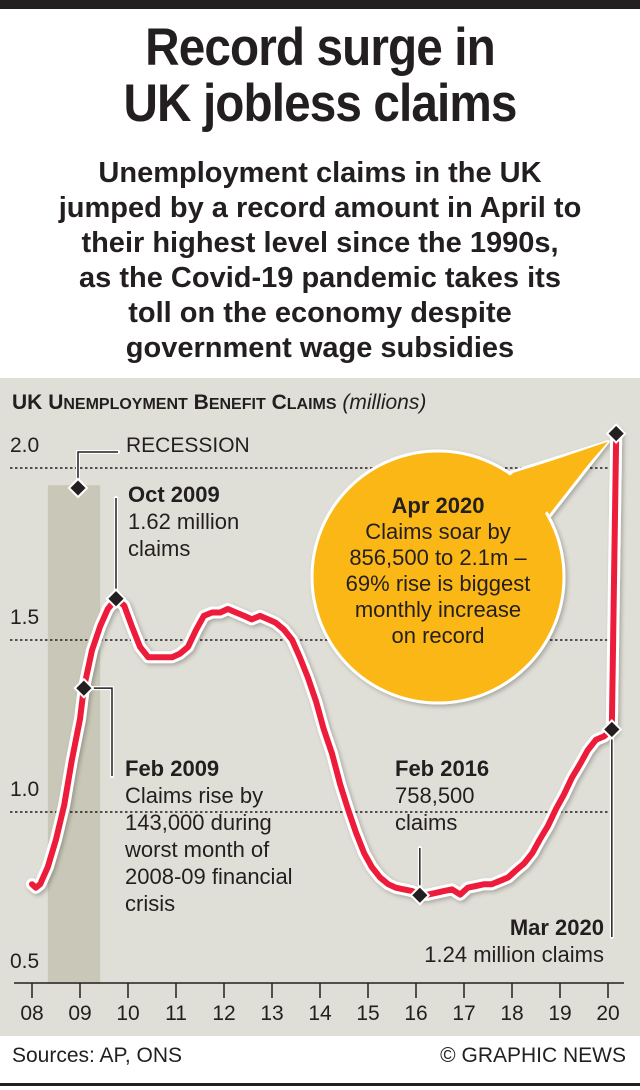 The image size is (640, 1090). I want to click on recession-leader, so click(97, 469).